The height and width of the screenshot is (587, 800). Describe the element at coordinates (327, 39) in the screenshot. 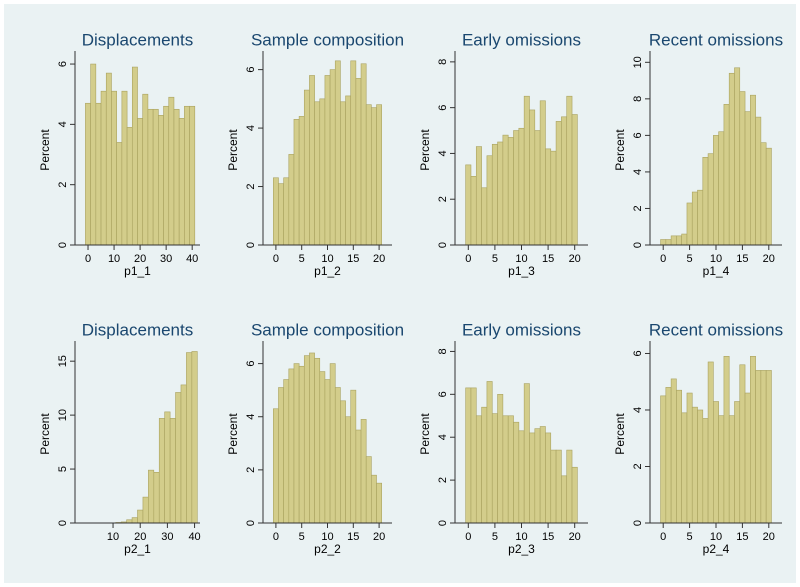

I see `chart-title: Sample composition` at that location.